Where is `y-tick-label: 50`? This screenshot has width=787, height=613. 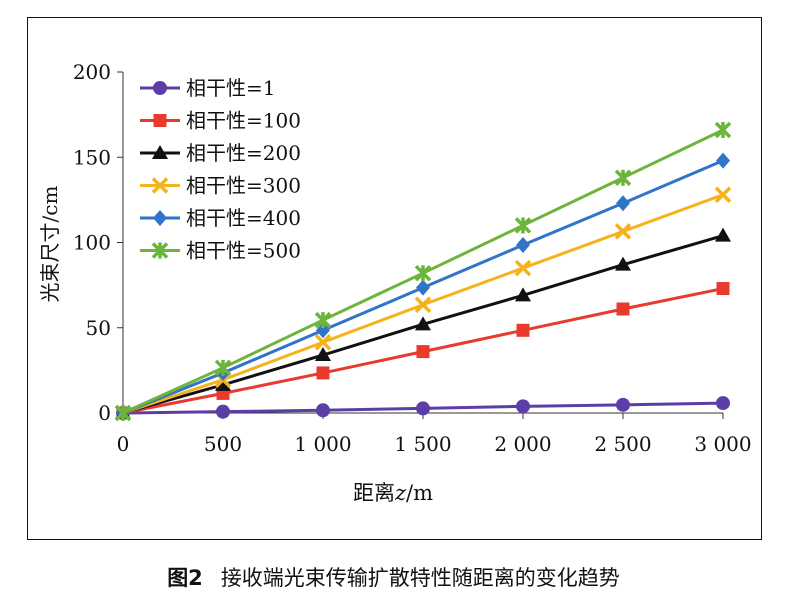
y-tick-label: 50 is located at coordinates (98, 328).